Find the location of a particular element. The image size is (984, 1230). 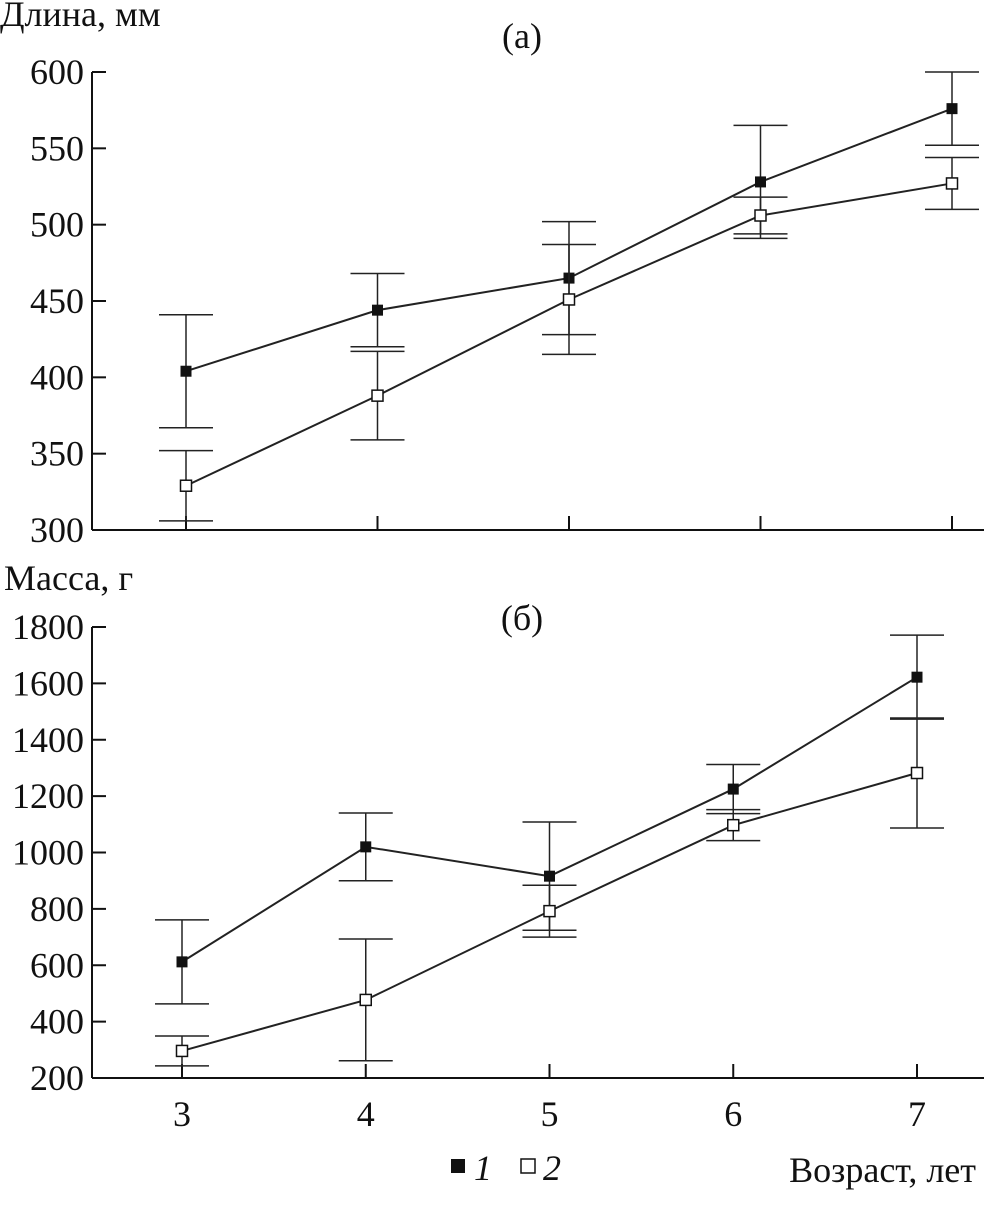

legend-label-1: 1 is located at coordinates (483, 1168).